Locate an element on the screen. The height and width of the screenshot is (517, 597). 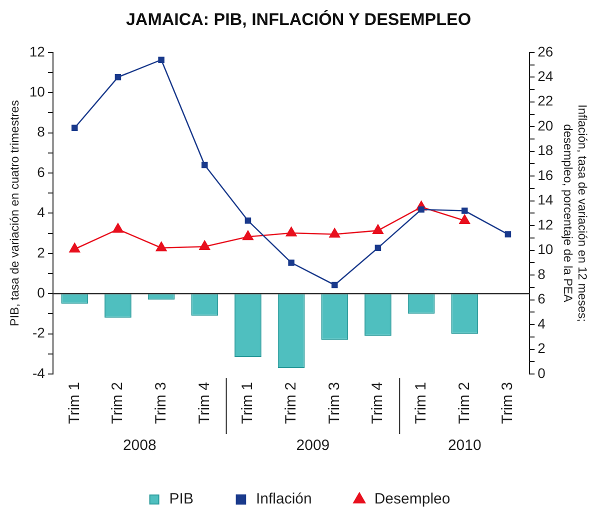
y2-tick-label: 20 is located at coordinates (546, 125).